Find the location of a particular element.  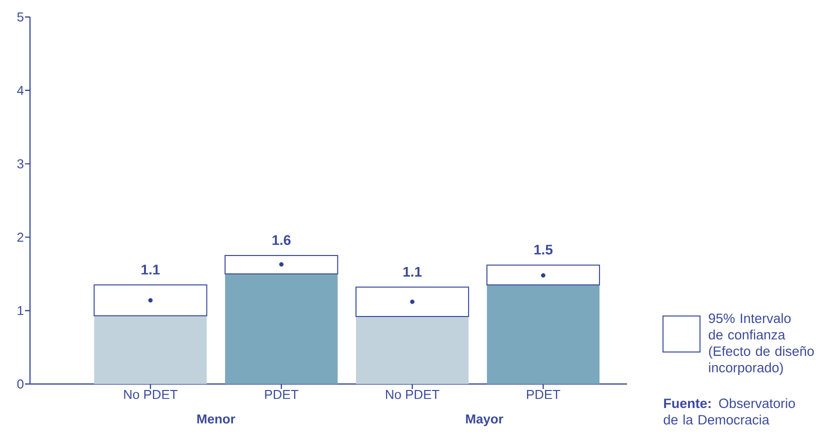

text: Menor is located at coordinates (216, 419).